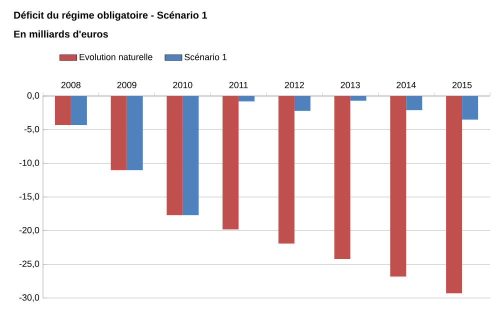  What do you see at coordinates (29, 298) in the screenshot?
I see `y-tick-label: -30,0` at bounding box center [29, 298].